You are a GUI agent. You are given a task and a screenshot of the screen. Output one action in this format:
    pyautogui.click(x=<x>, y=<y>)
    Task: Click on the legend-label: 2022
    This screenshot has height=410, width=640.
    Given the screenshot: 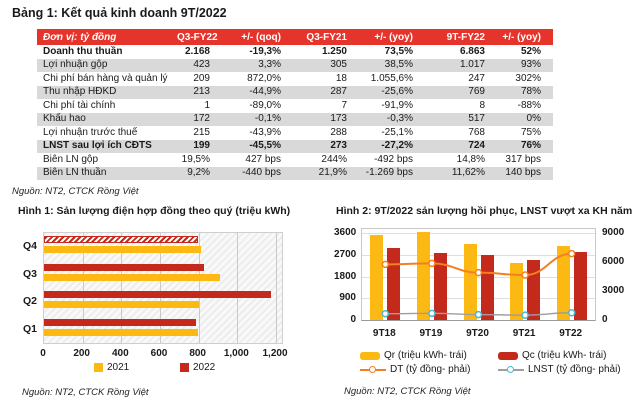 What is the action you would take?
    pyautogui.click(x=204, y=367)
    